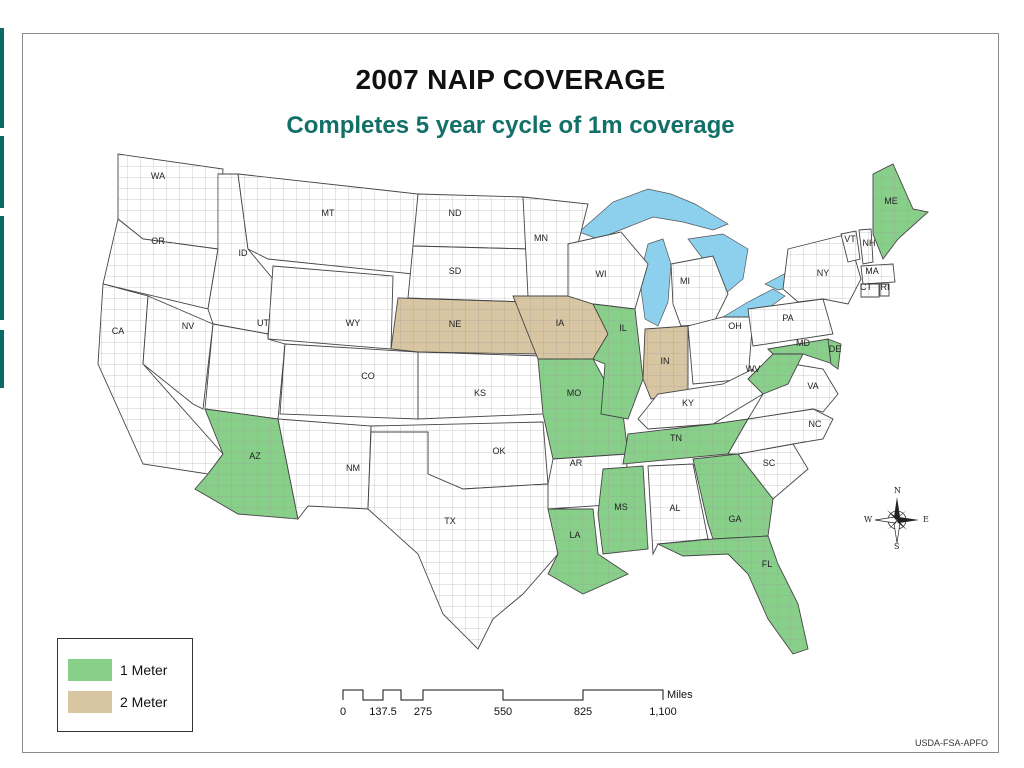  I want to click on county-lines-vt, so click(850, 246).